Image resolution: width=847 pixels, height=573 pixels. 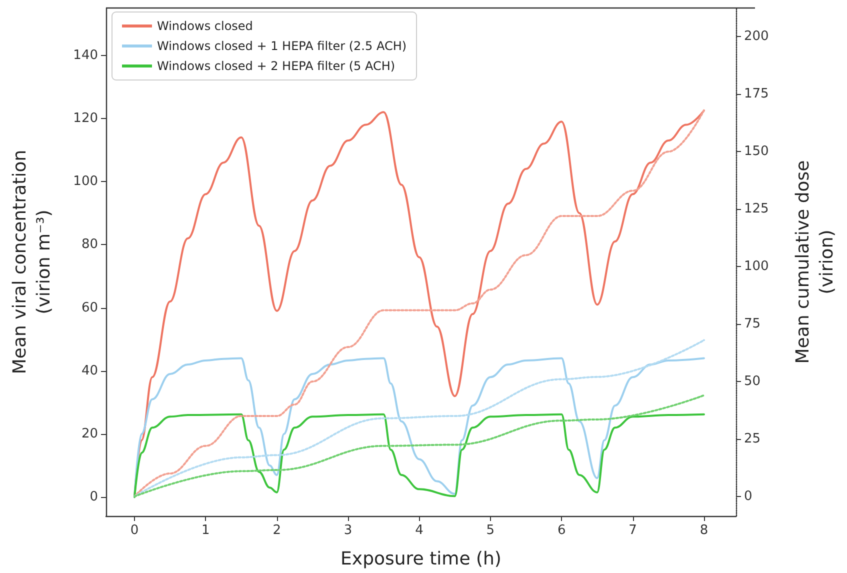 What do you see at coordinates (85, 182) in the screenshot?
I see `y-tick-label: 100` at bounding box center [85, 182].